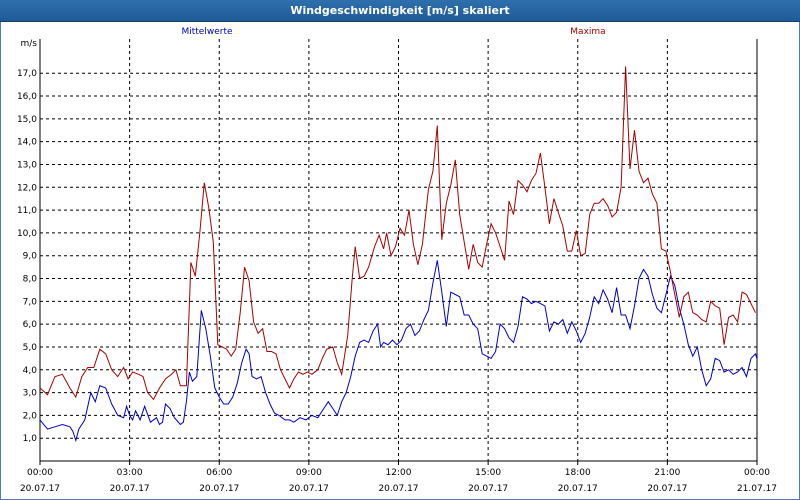 The image size is (800, 500). I want to click on window-title: Windgeschwindigkeit [m/s] skaliert, so click(400, 11).